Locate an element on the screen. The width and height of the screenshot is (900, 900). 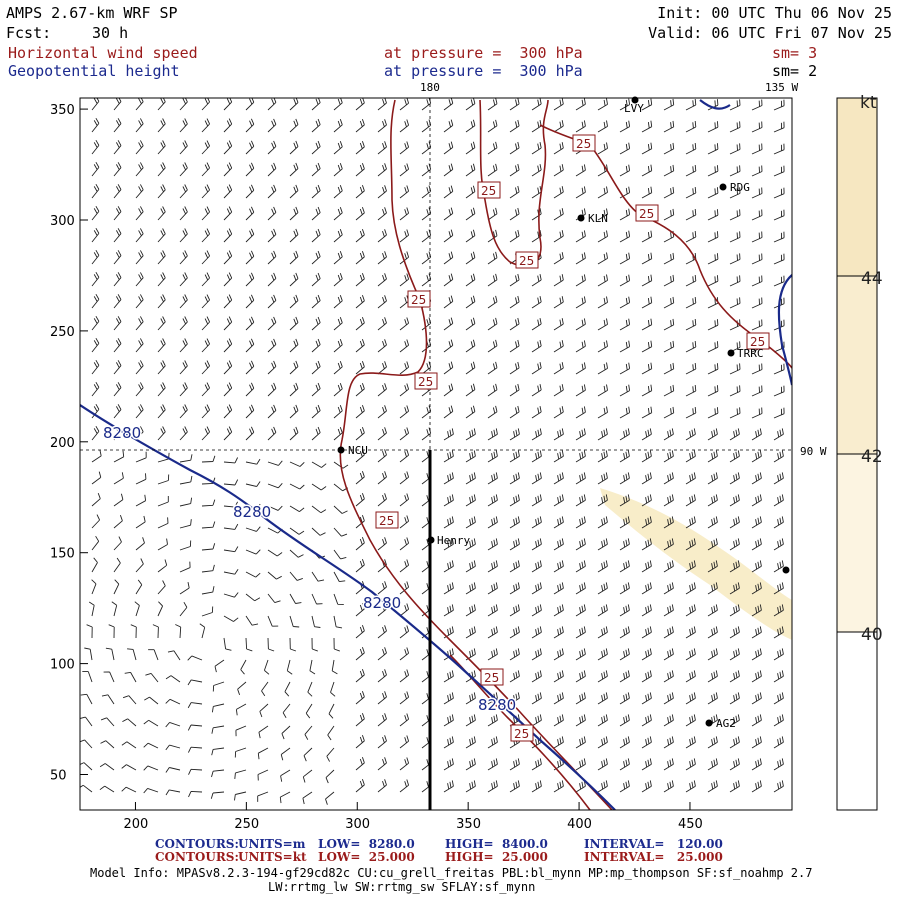
height-contour-ne is located at coordinates (784, 330).